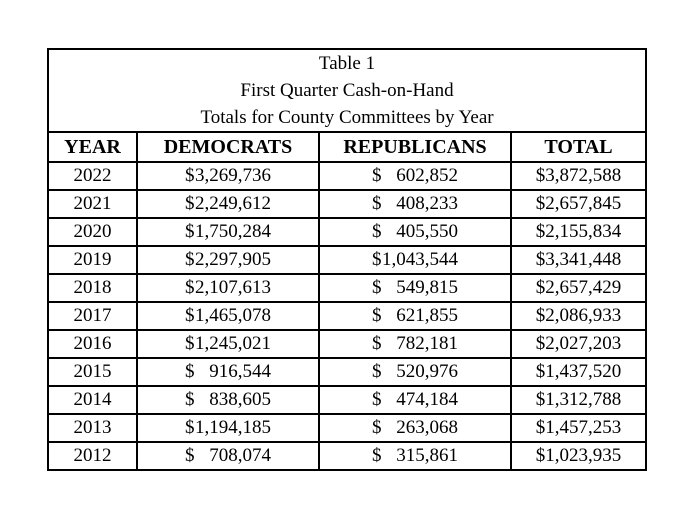 This screenshot has width=699, height=512. Describe the element at coordinates (228, 232) in the screenshot. I see `democrats-cell: $1,750,284` at that location.